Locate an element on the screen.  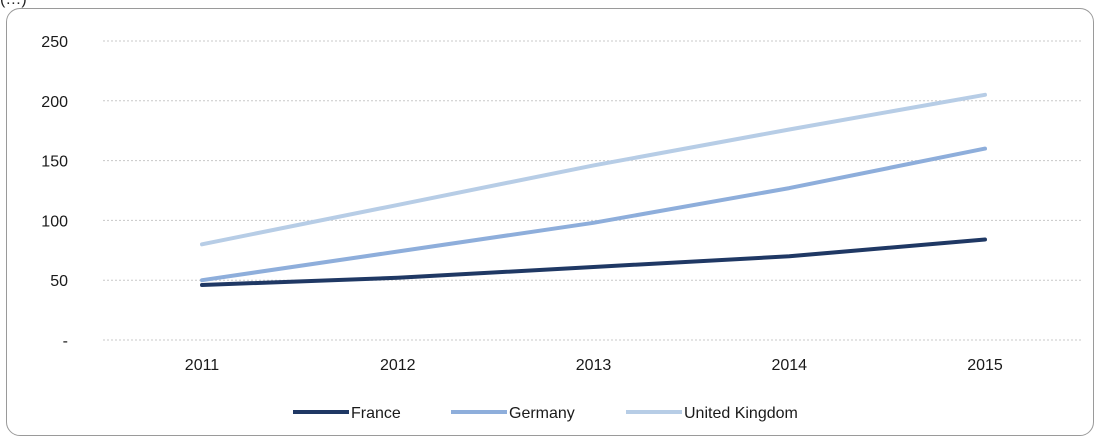
y-tick-label: 100 is located at coordinates (54, 221).